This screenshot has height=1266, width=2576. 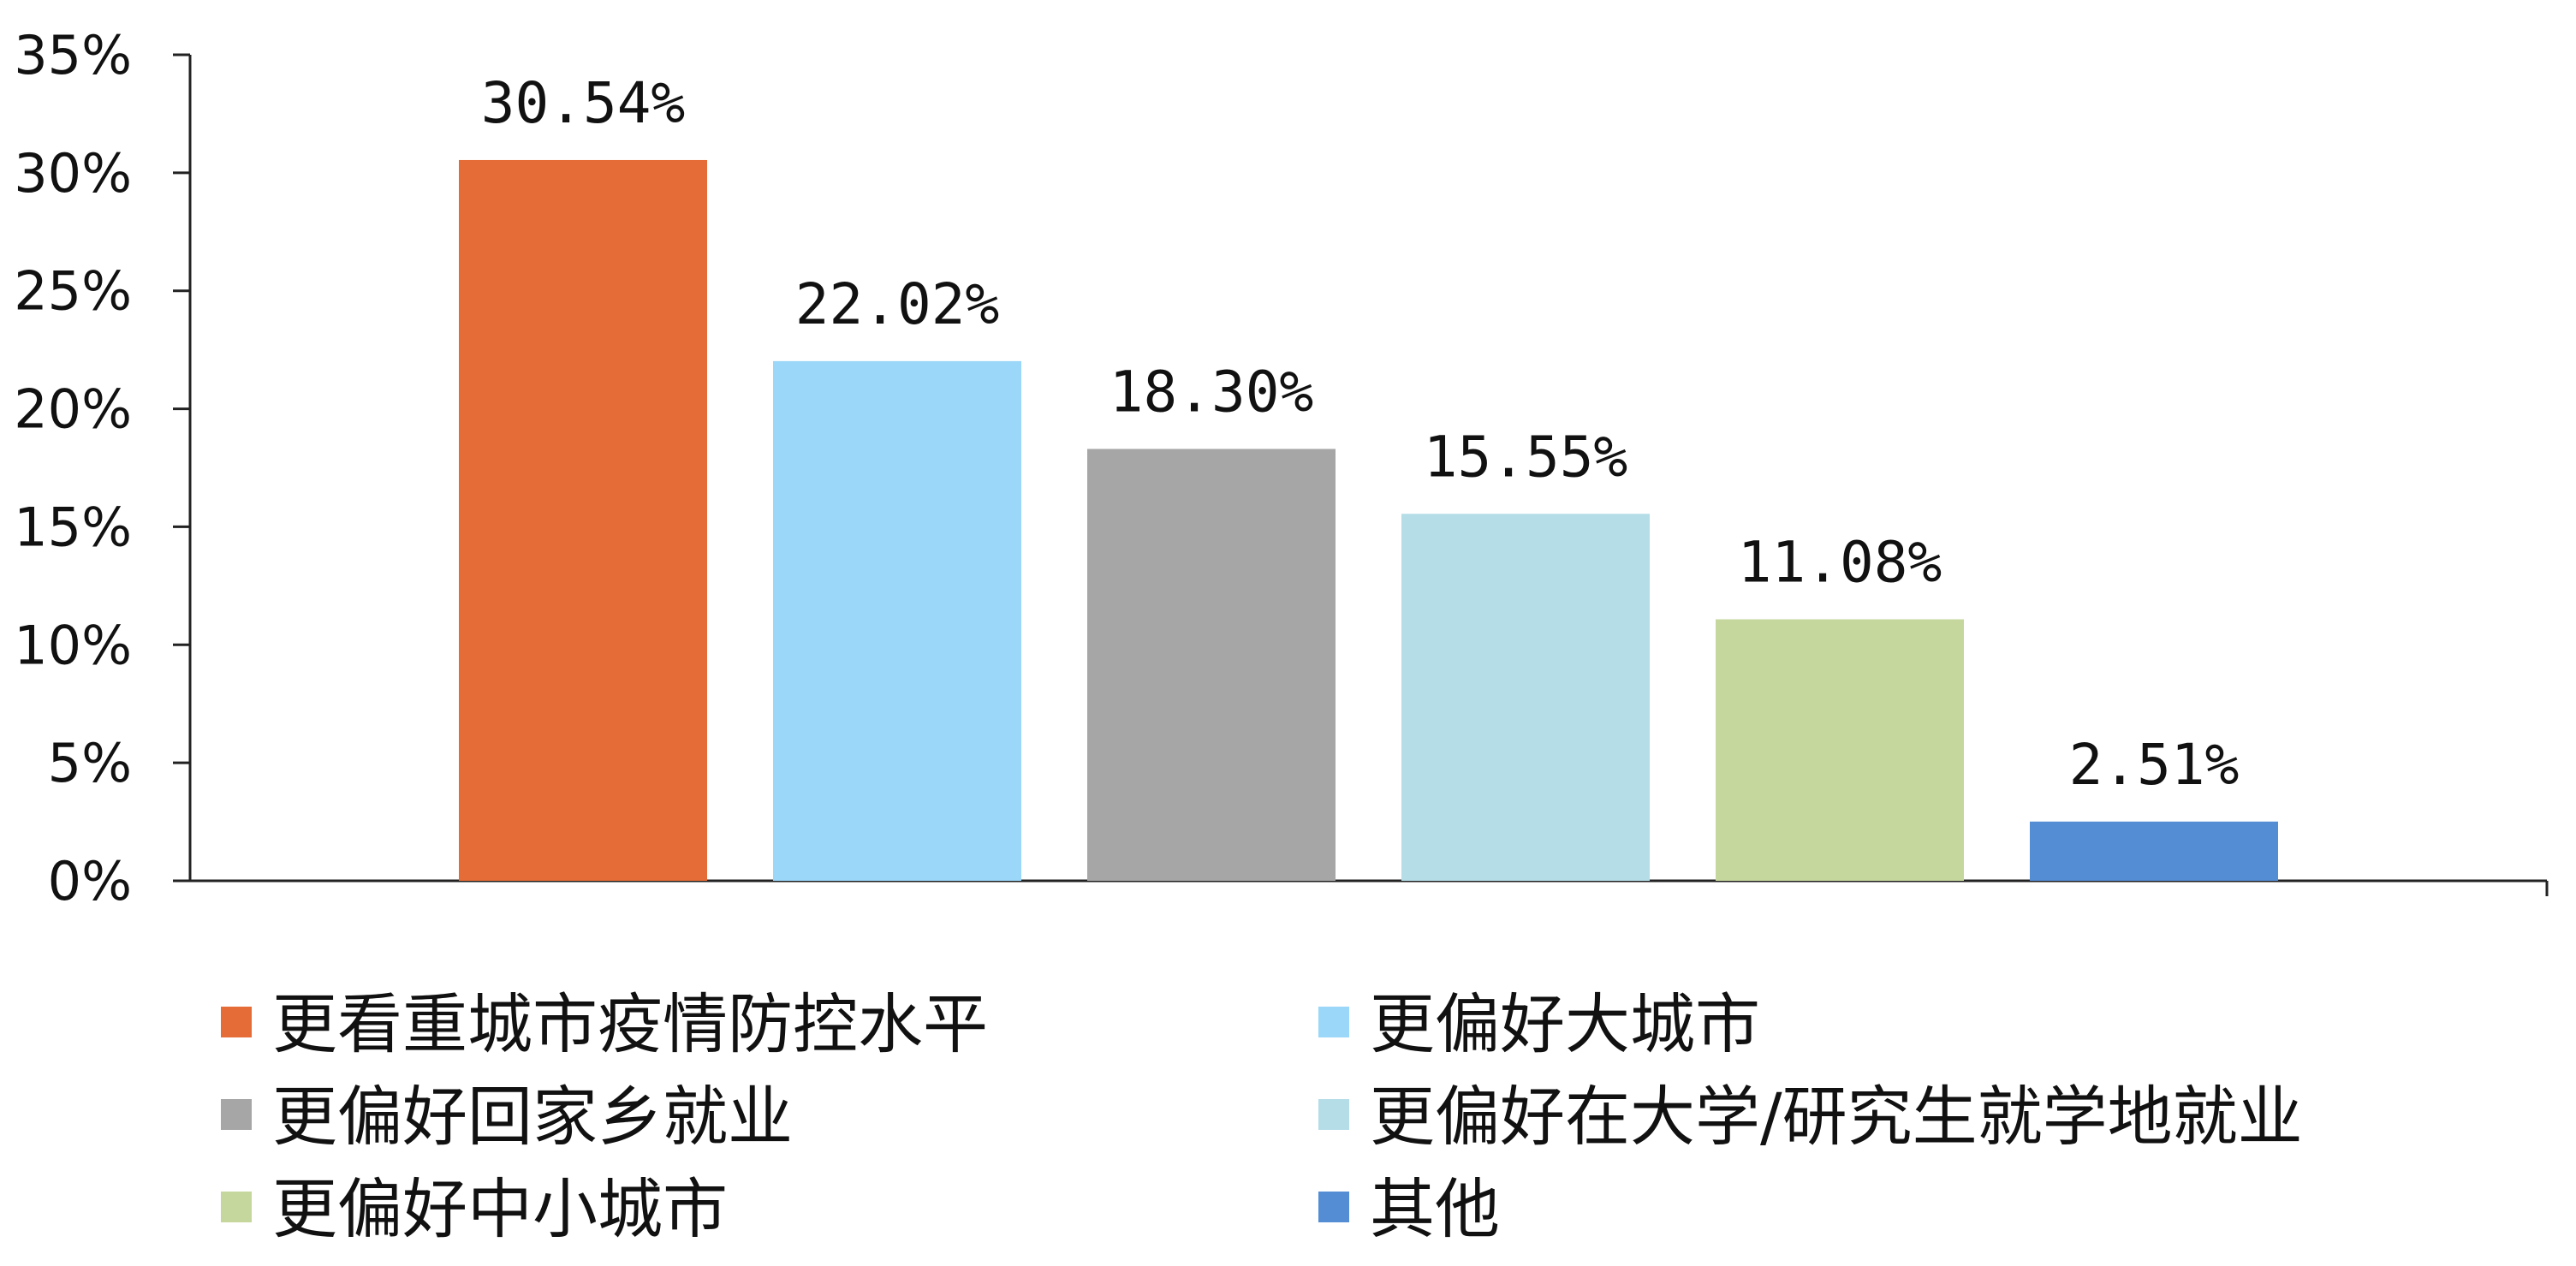 What do you see at coordinates (73, 409) in the screenshot?
I see `y-tick-label: 20%` at bounding box center [73, 409].